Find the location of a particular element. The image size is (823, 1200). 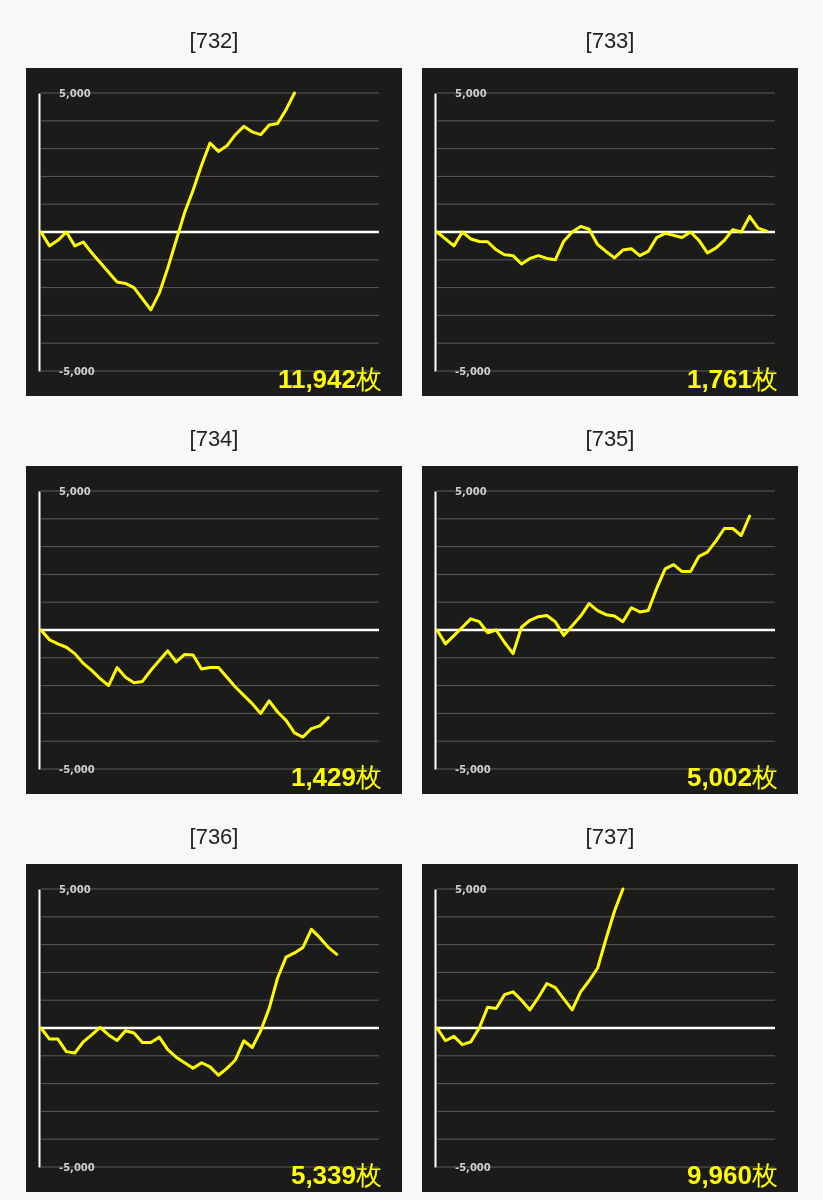

chart-title: [732] is located at coordinates (214, 40).